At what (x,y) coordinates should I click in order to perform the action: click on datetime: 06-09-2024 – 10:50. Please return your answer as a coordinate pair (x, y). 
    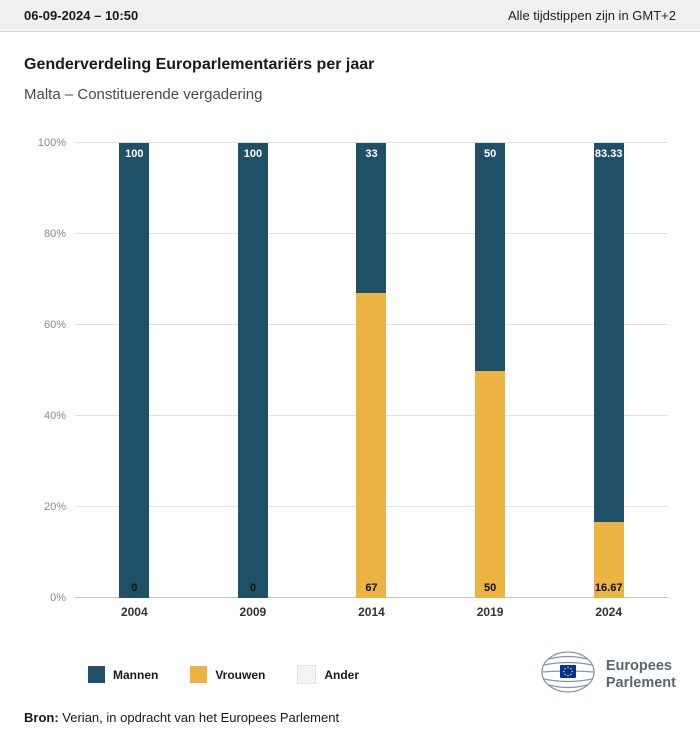
    Looking at the image, I should click on (81, 15).